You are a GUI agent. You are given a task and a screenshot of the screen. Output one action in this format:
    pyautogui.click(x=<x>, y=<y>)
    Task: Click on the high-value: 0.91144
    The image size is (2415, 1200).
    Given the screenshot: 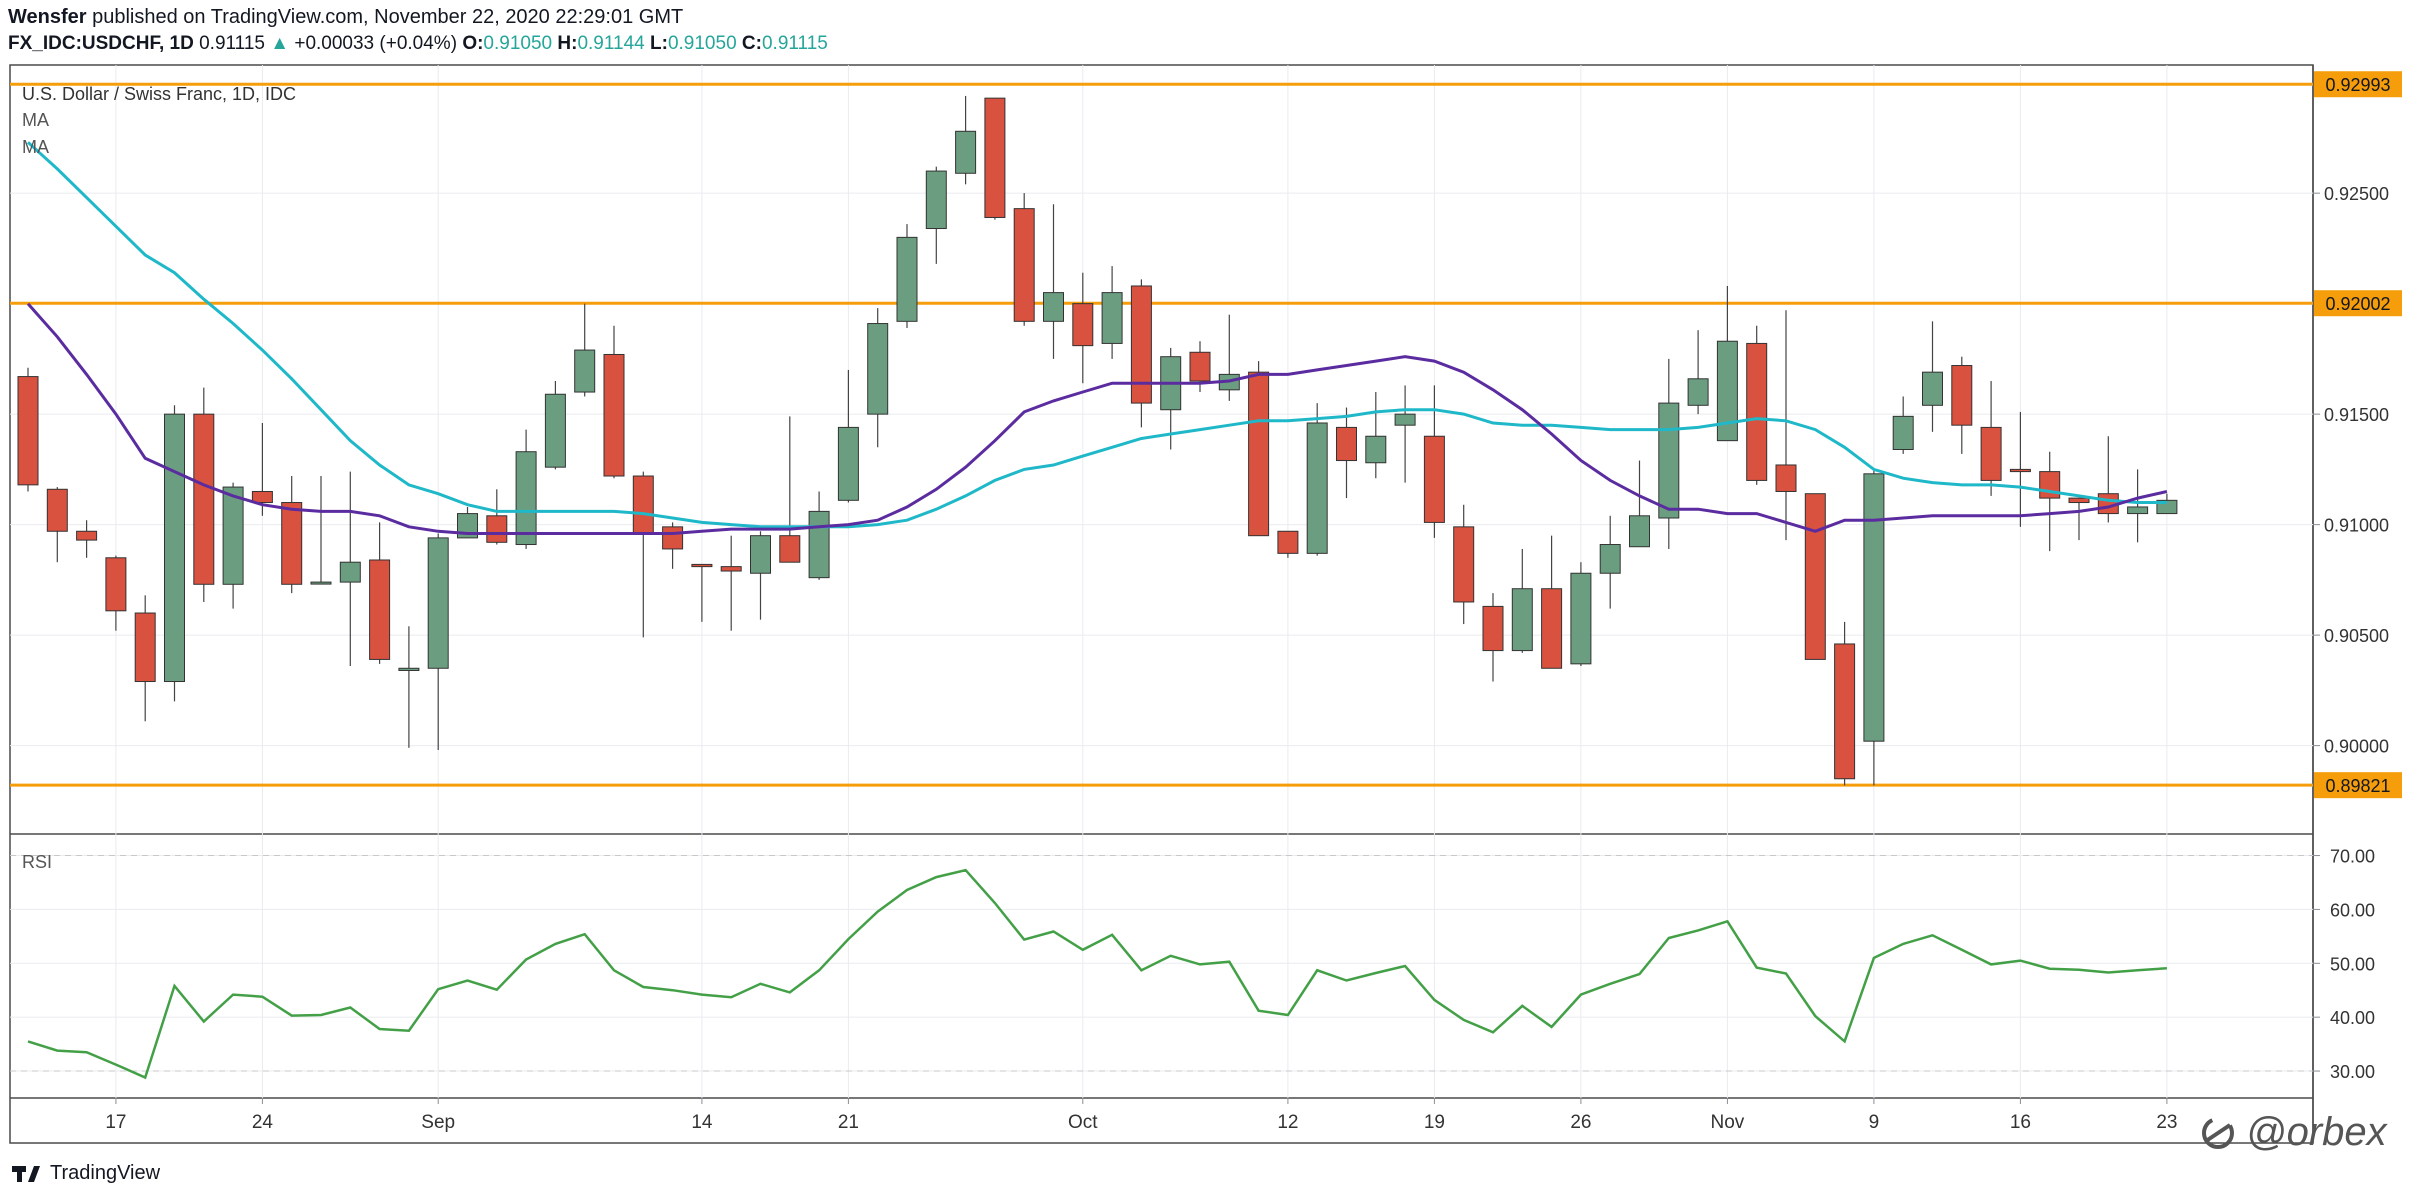 What is the action you would take?
    pyautogui.click(x=611, y=43)
    